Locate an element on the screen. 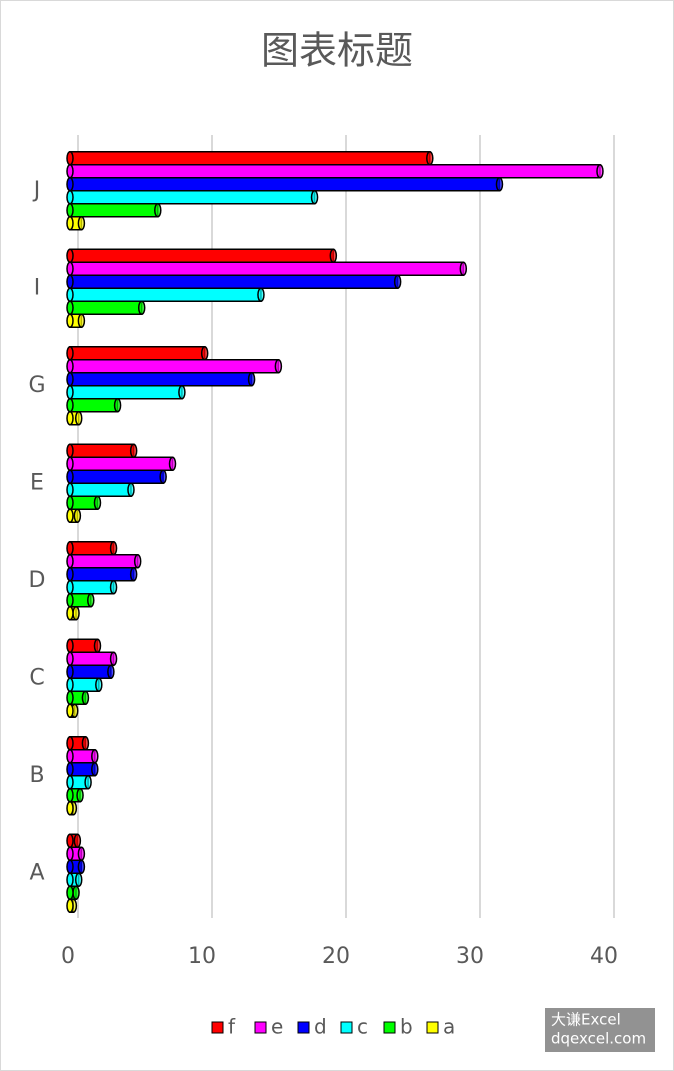 This screenshot has width=674, height=1071. watermark-box is located at coordinates (600, 1030).